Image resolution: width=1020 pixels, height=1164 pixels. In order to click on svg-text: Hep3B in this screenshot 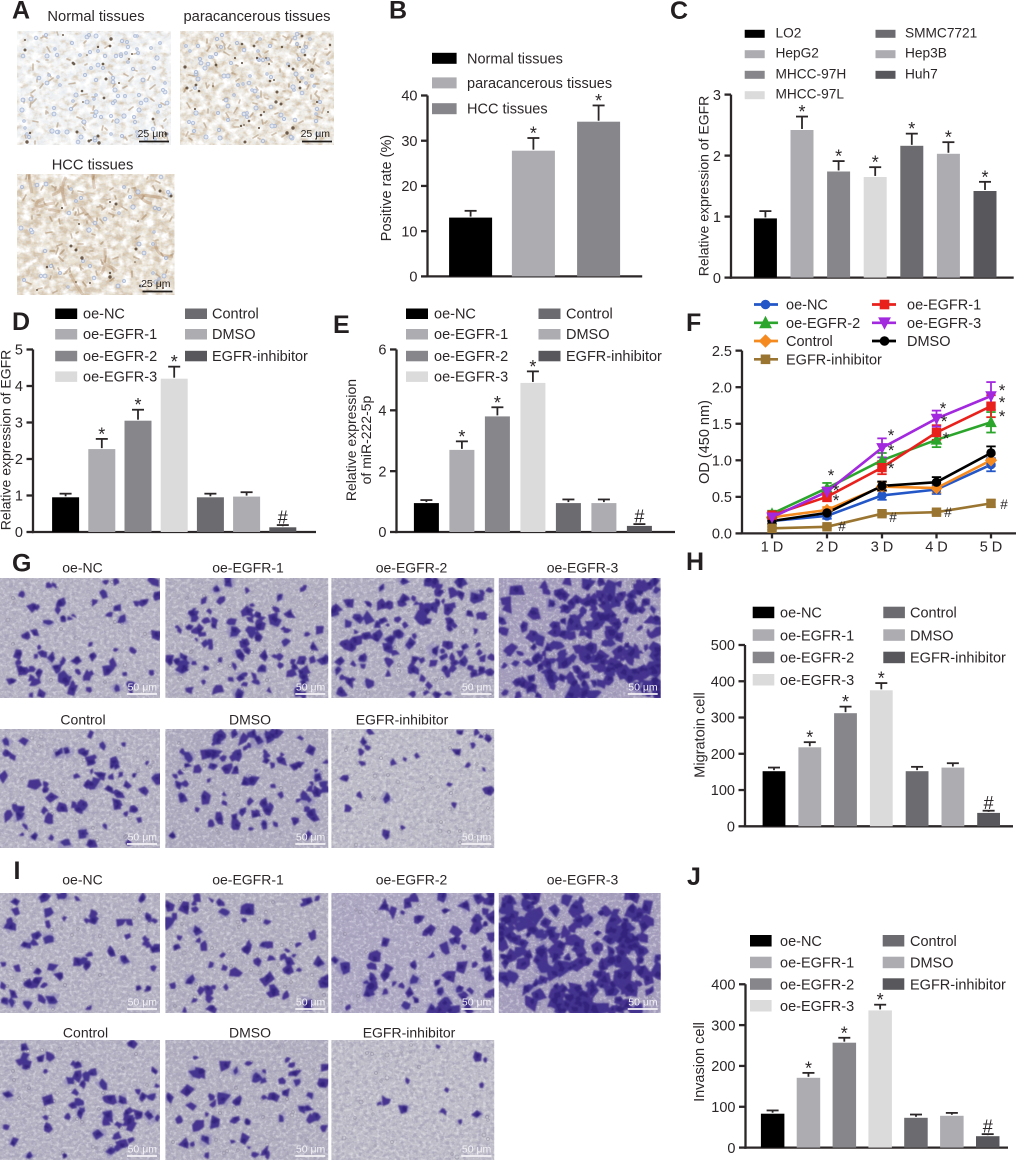, I will do `click(926, 53)`.